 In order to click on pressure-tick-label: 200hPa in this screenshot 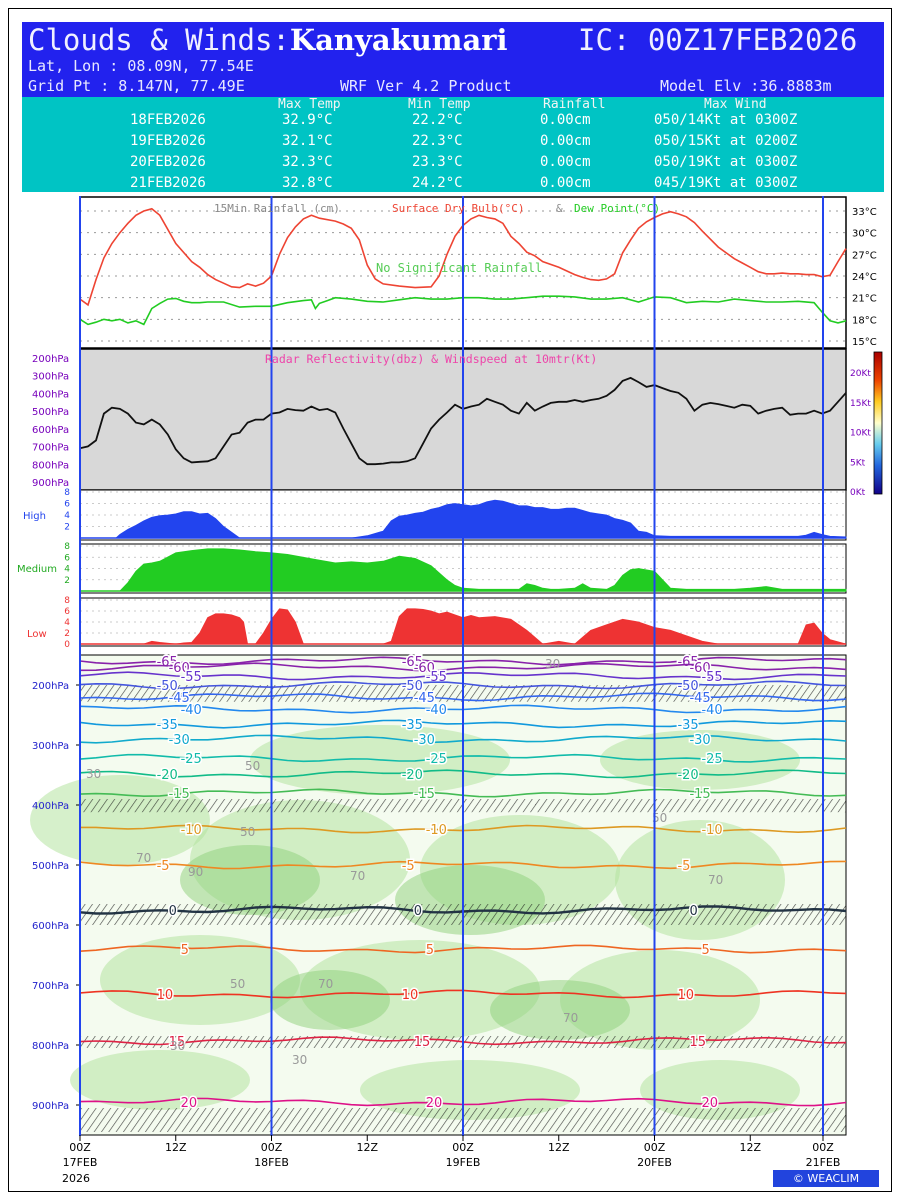, I will do `click(50, 686)`.